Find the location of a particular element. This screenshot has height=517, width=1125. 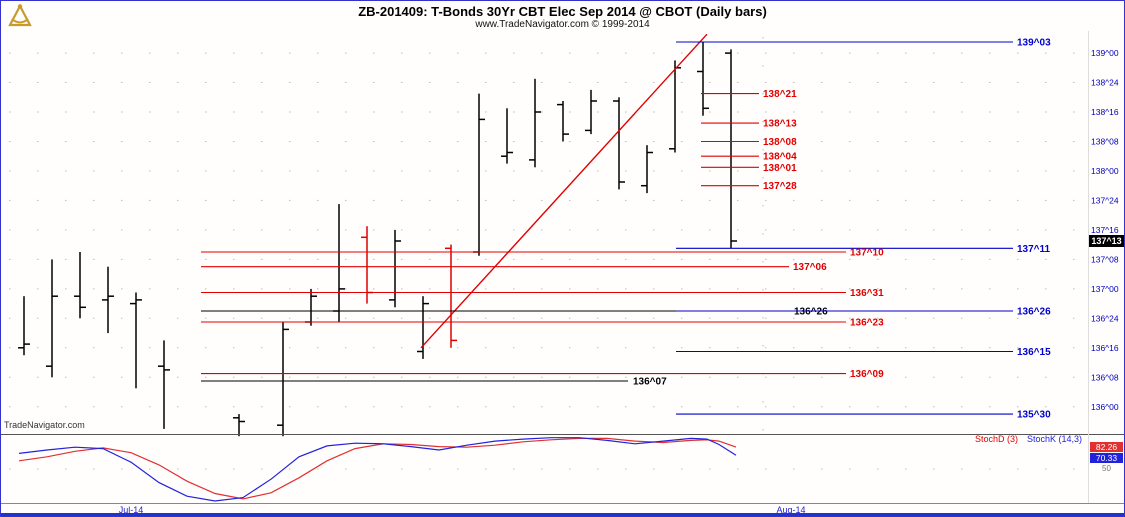

level-label: 138^01 is located at coordinates (780, 168).